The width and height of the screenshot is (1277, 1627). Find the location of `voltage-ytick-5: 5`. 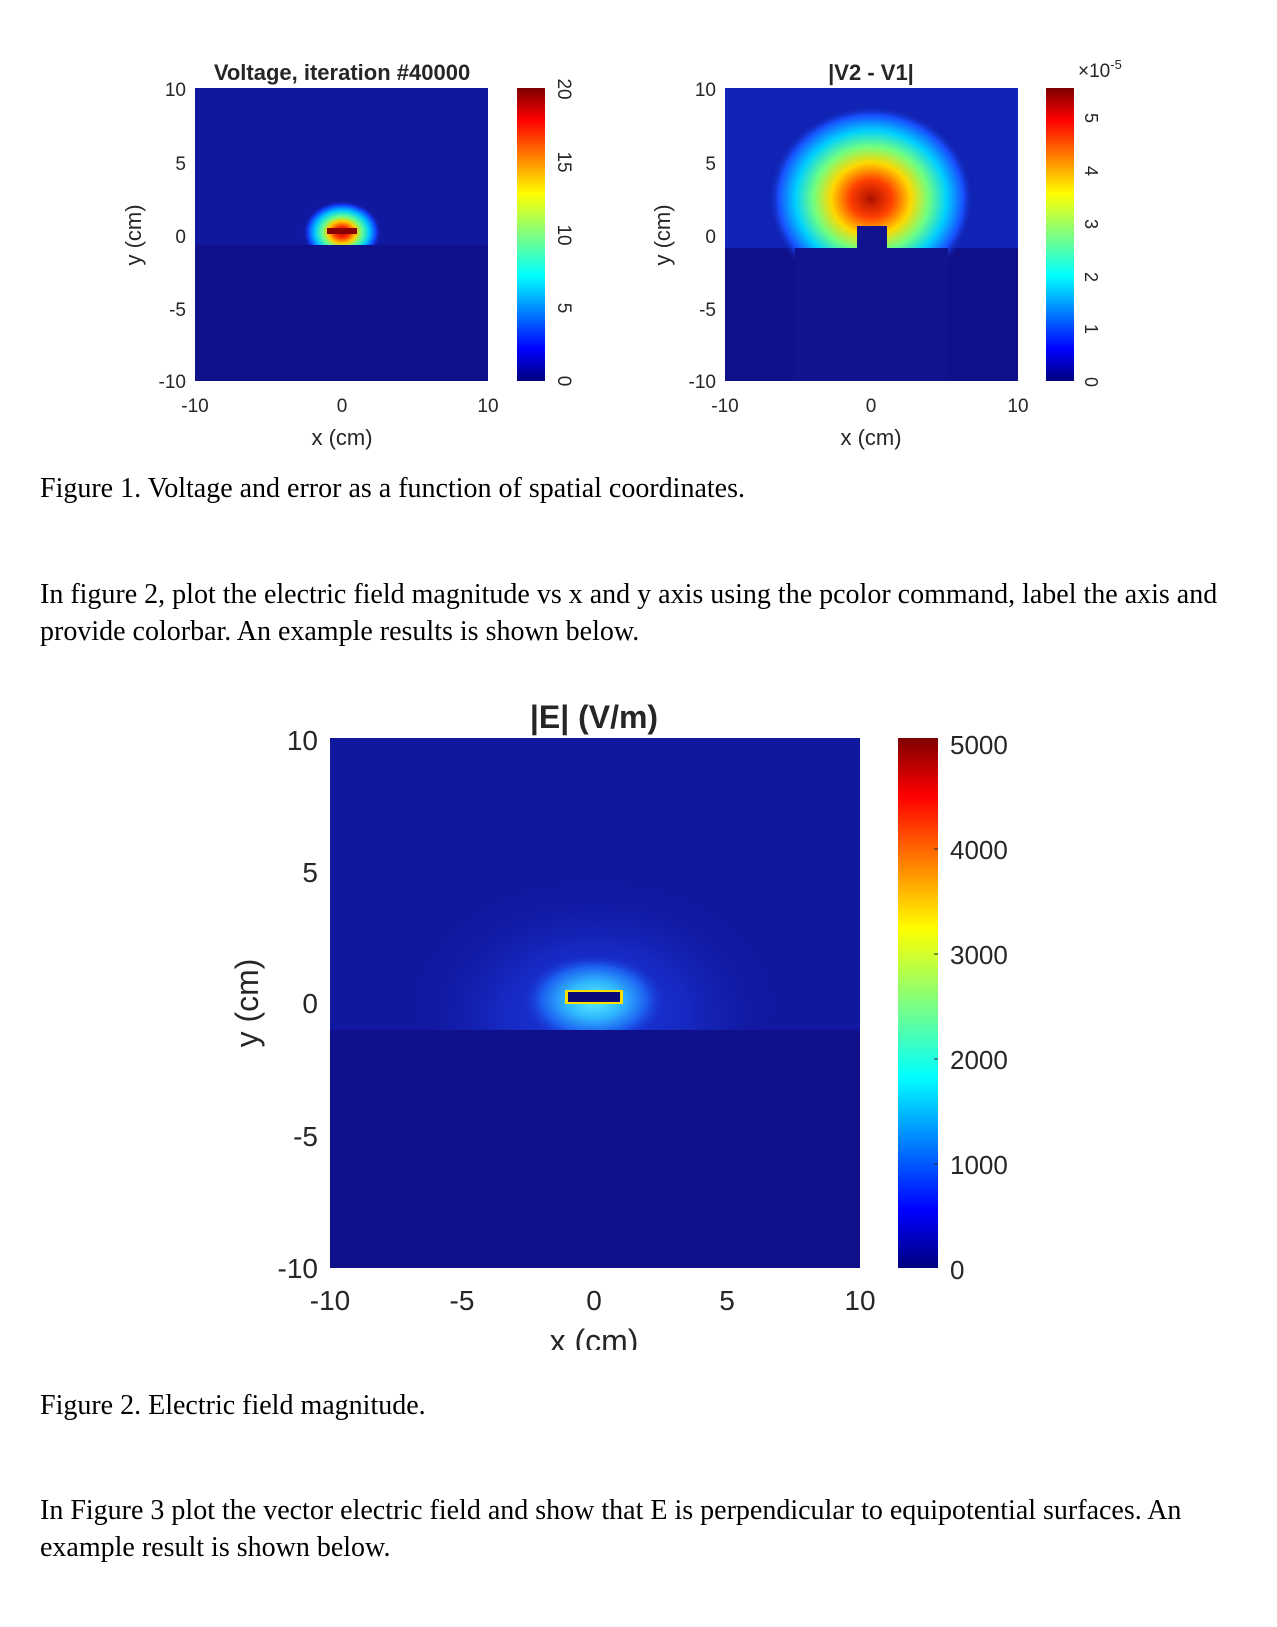

voltage-ytick-5: 5 is located at coordinates (180, 164).